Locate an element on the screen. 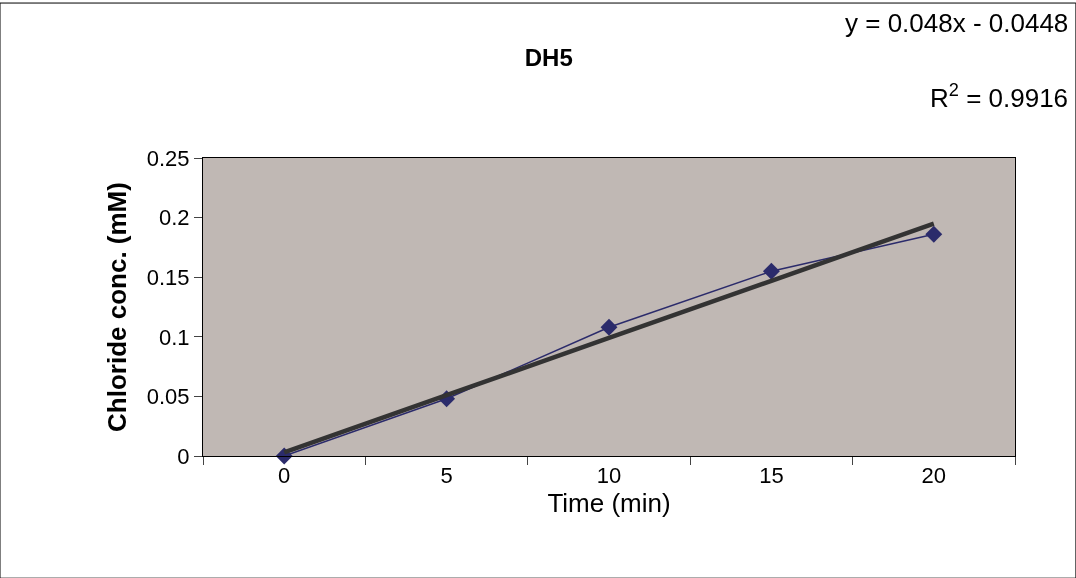  y-axis-title: Chloride conc. (mM) is located at coordinates (117, 307).